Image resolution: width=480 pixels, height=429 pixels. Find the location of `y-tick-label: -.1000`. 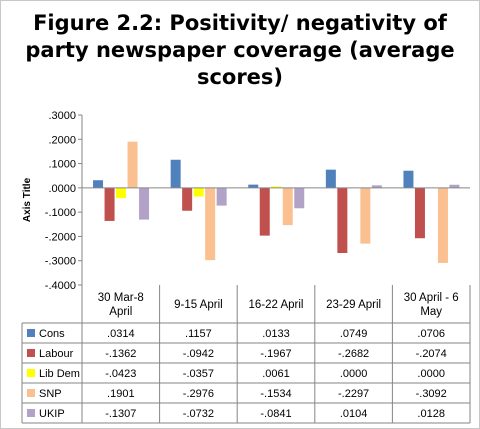

y-tick-label: -.1000 is located at coordinates (60, 213).